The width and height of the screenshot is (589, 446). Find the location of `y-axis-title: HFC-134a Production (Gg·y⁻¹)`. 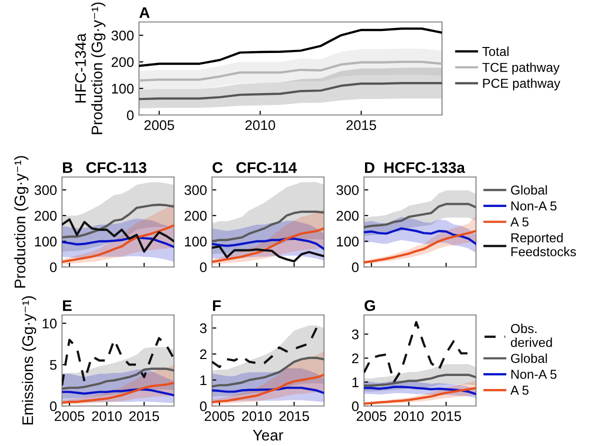

y-axis-title: HFC-134a Production (Gg·y⁻¹) is located at coordinates (90, 68).